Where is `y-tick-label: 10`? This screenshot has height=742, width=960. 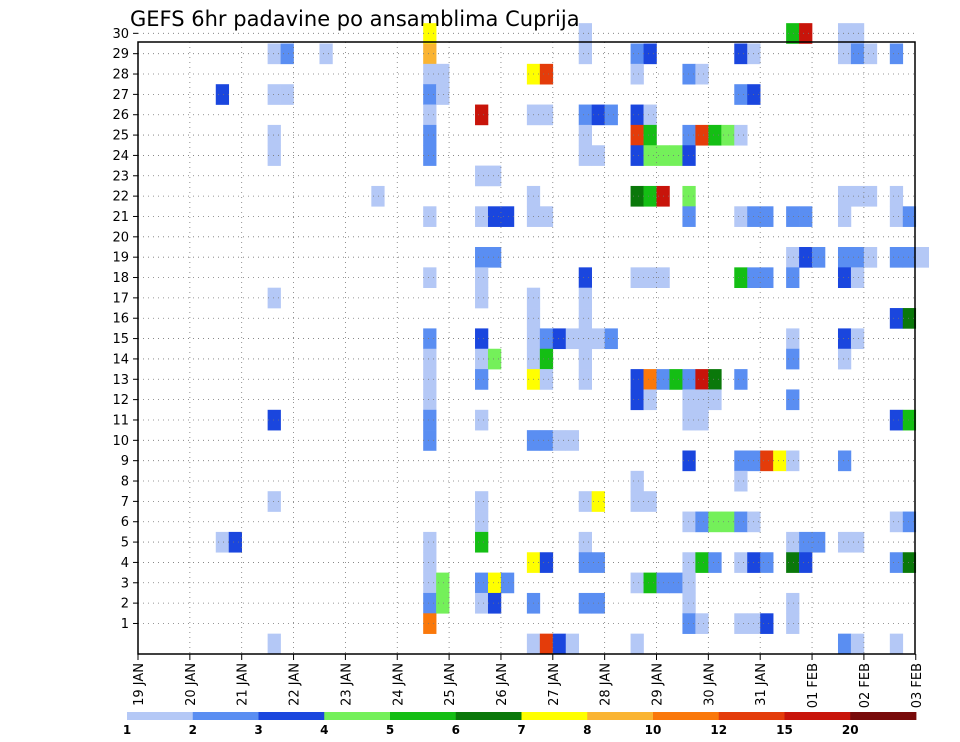 y-tick-label: 10 is located at coordinates (120, 441).